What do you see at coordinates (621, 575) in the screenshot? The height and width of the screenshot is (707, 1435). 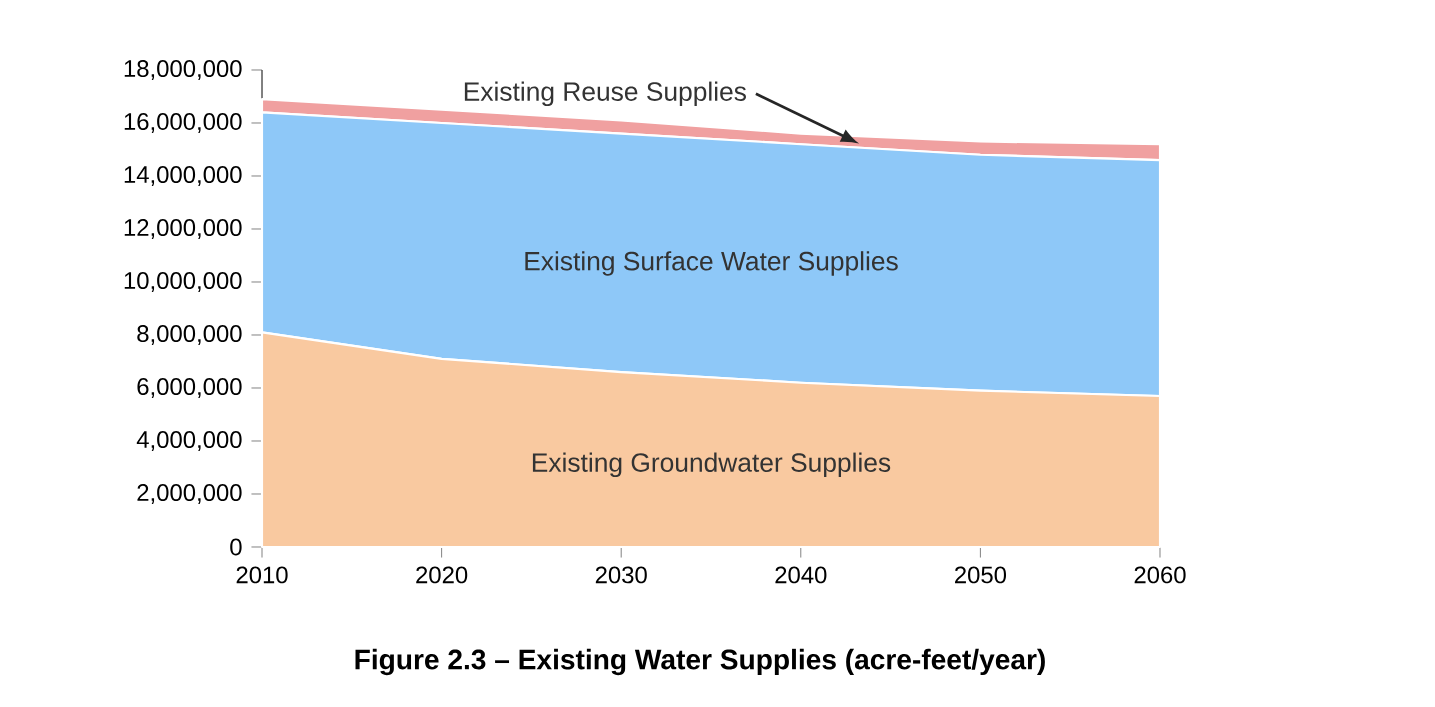 I see `x-tick-label: 2030` at bounding box center [621, 575].